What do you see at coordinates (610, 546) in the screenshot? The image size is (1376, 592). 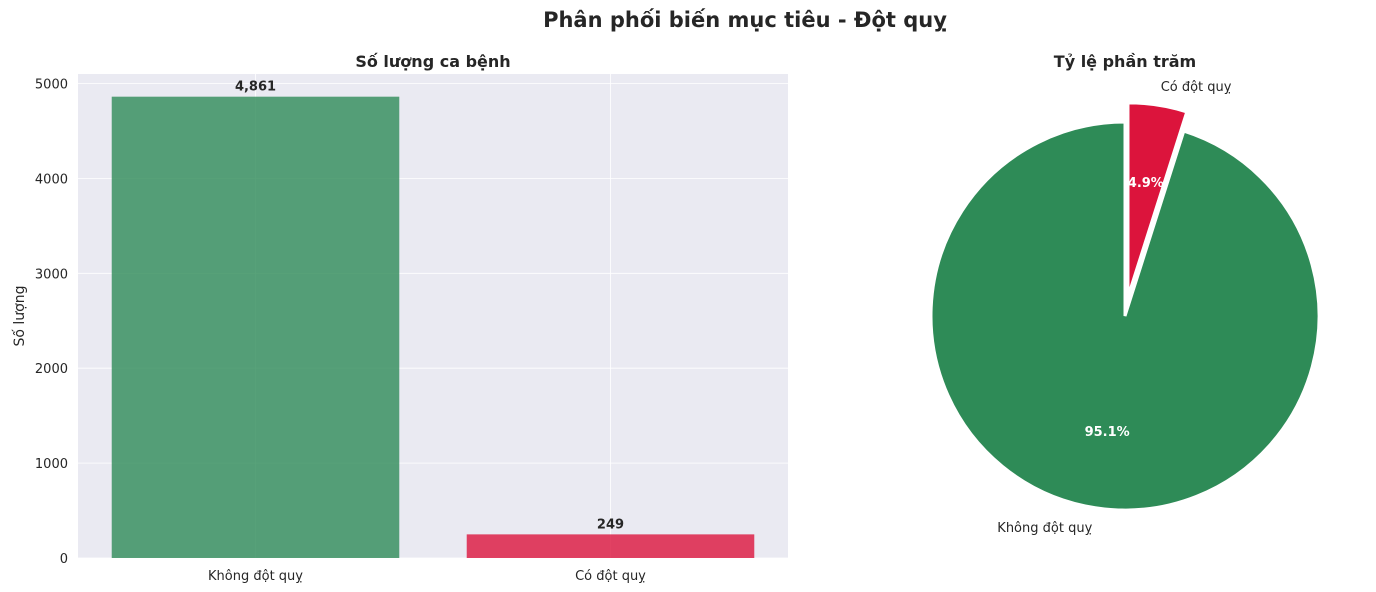 I see `bar` at bounding box center [610, 546].